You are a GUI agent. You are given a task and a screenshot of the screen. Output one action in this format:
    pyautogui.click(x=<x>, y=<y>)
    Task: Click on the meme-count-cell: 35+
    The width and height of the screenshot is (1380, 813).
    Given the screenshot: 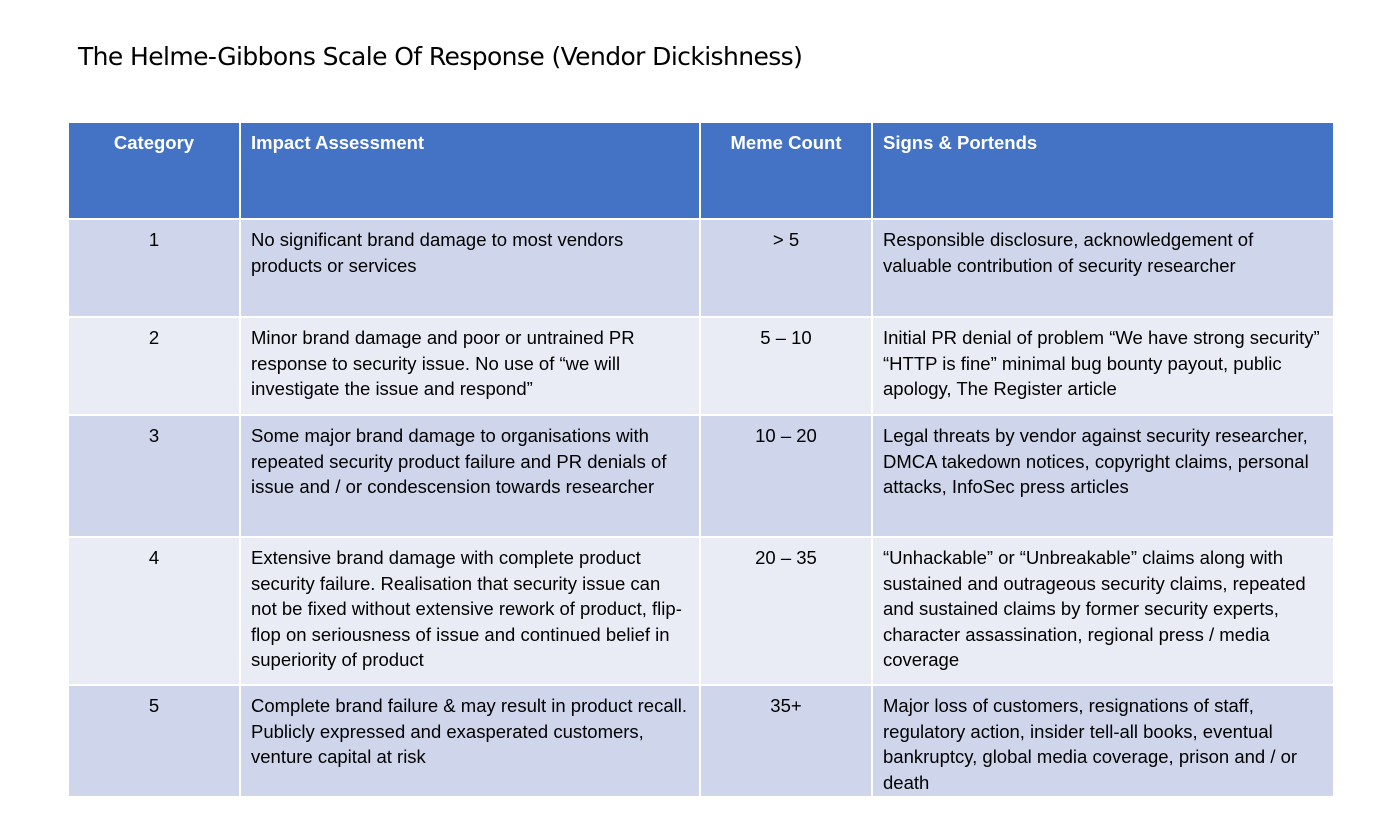 What is the action you would take?
    pyautogui.click(x=786, y=741)
    